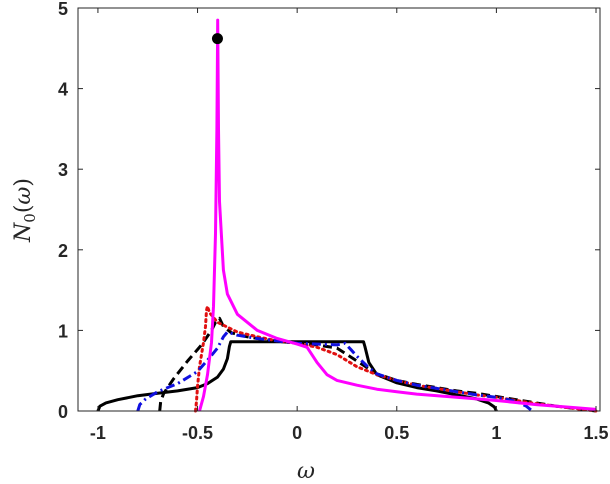  I want to click on markers, so click(217, 39).